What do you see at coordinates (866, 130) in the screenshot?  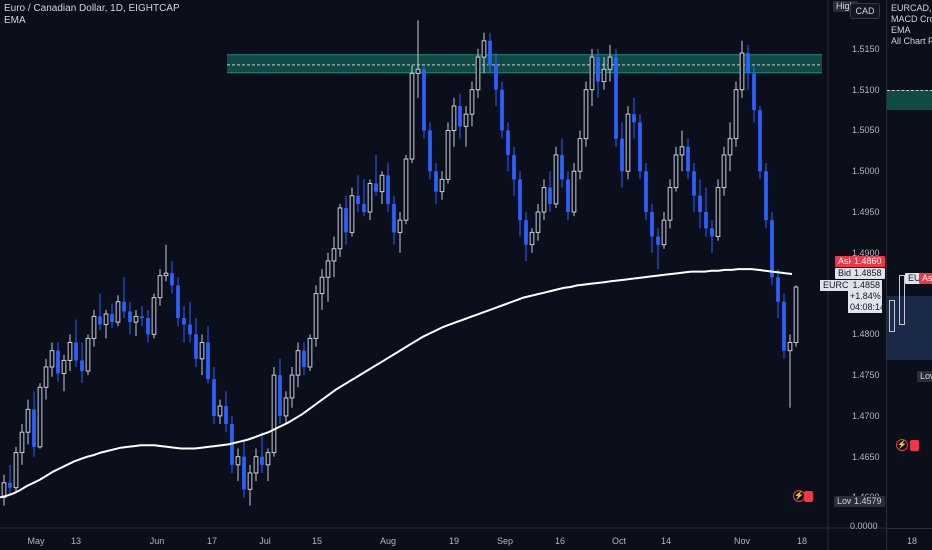 I see `price-tick-label: 1.5050` at bounding box center [866, 130].